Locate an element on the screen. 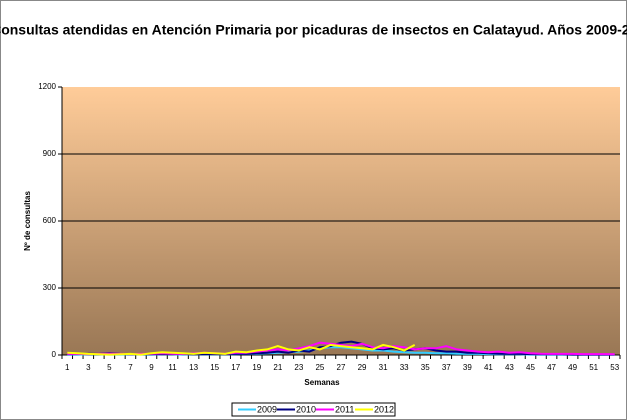 The width and height of the screenshot is (627, 420). x-tick-label: 49 is located at coordinates (572, 367).